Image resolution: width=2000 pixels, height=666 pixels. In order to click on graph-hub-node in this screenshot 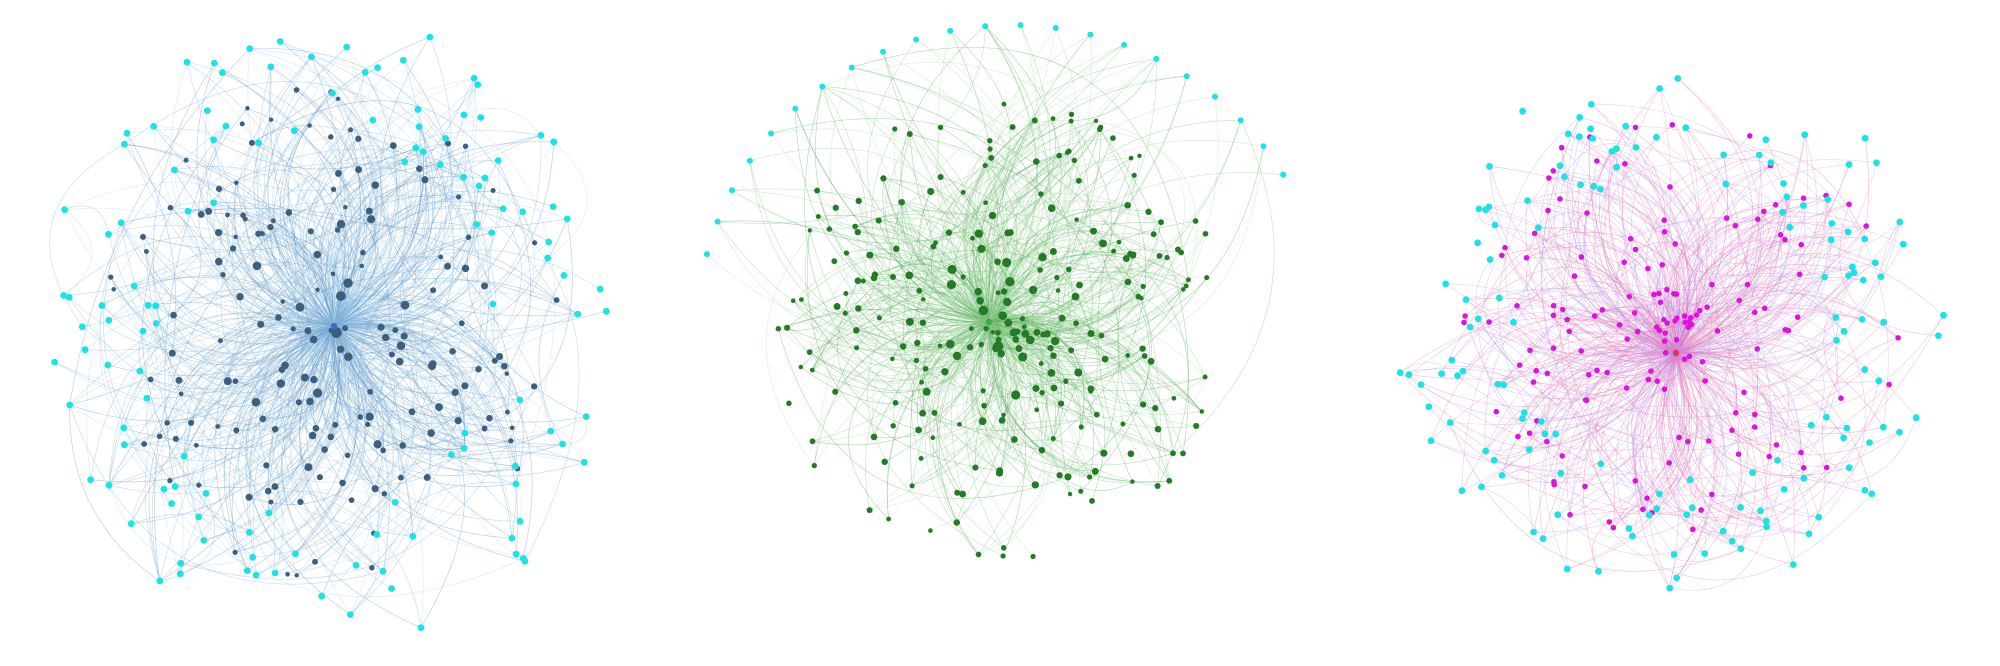, I will do `click(989, 322)`.